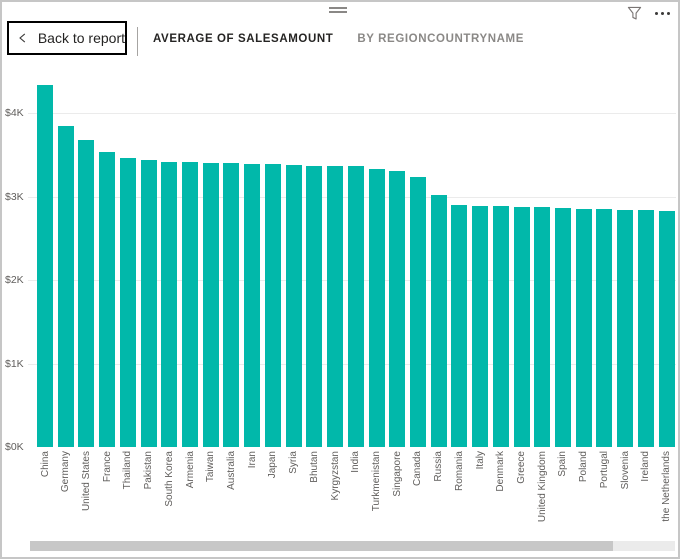 The height and width of the screenshot is (559, 680). What do you see at coordinates (190, 304) in the screenshot?
I see `bar-armenia` at bounding box center [190, 304].